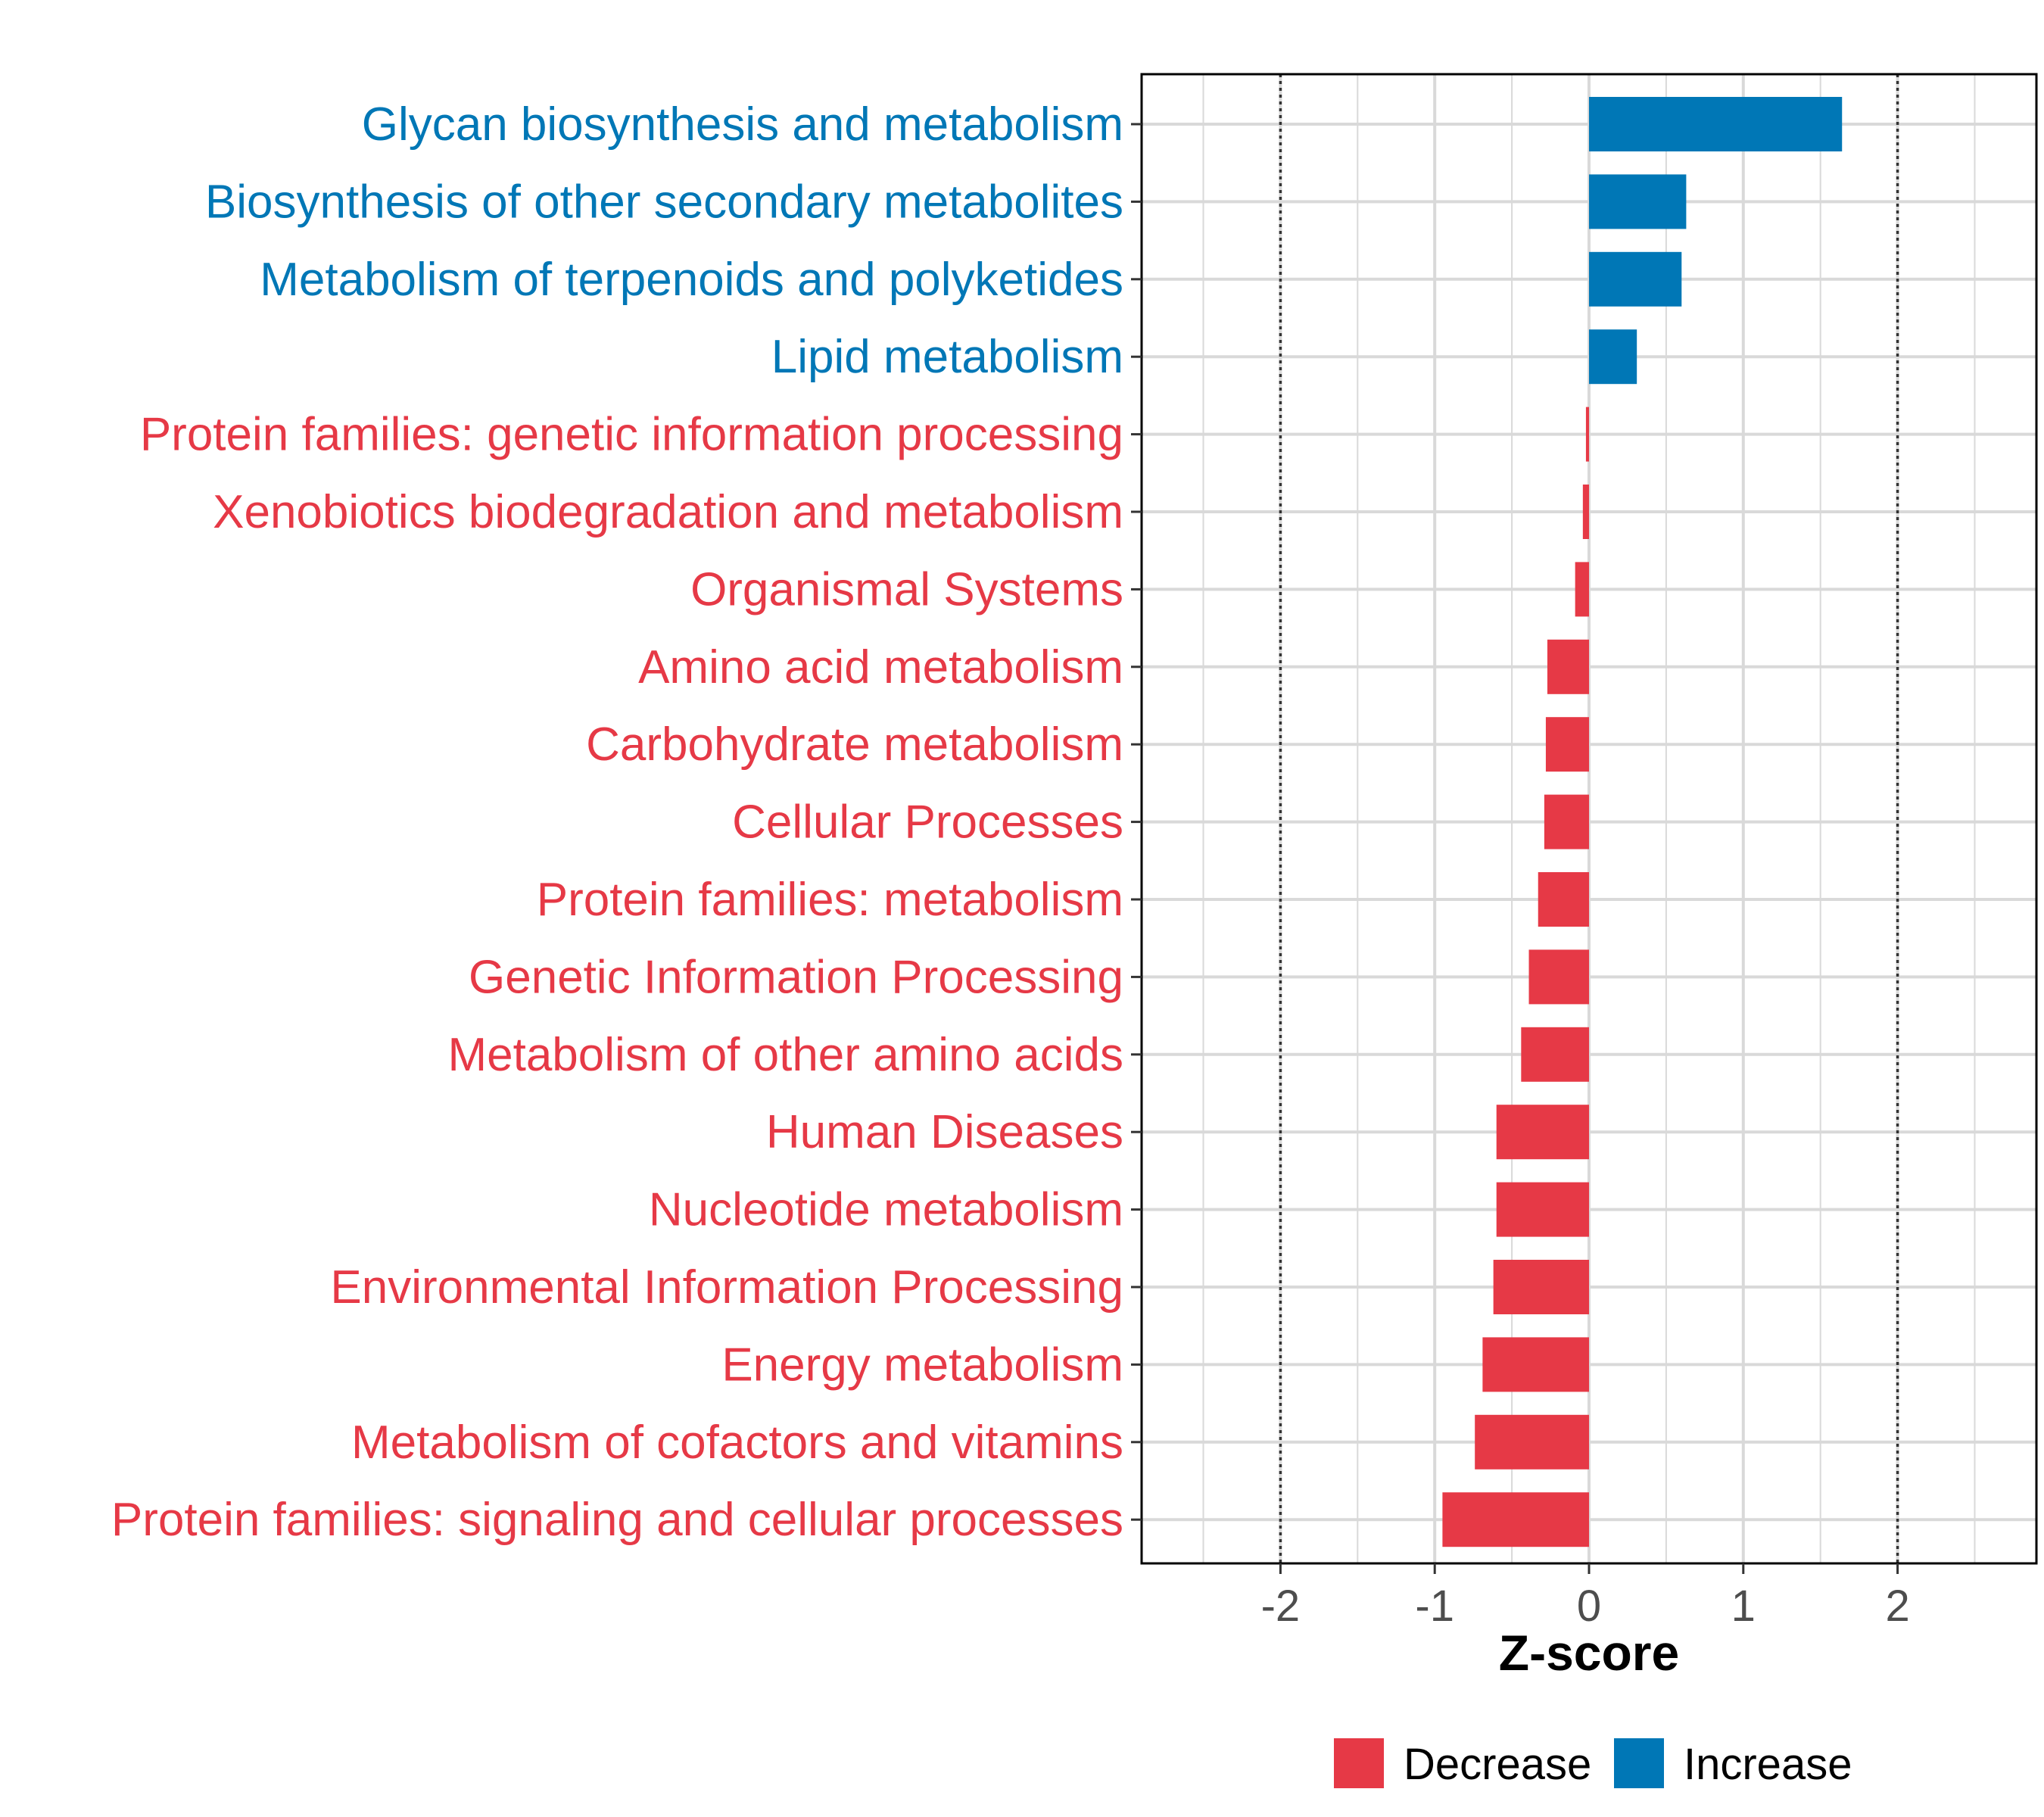 This screenshot has height=1817, width=2044. Describe the element at coordinates (947, 357) in the screenshot. I see `category-label: Lipid metabolism` at that location.